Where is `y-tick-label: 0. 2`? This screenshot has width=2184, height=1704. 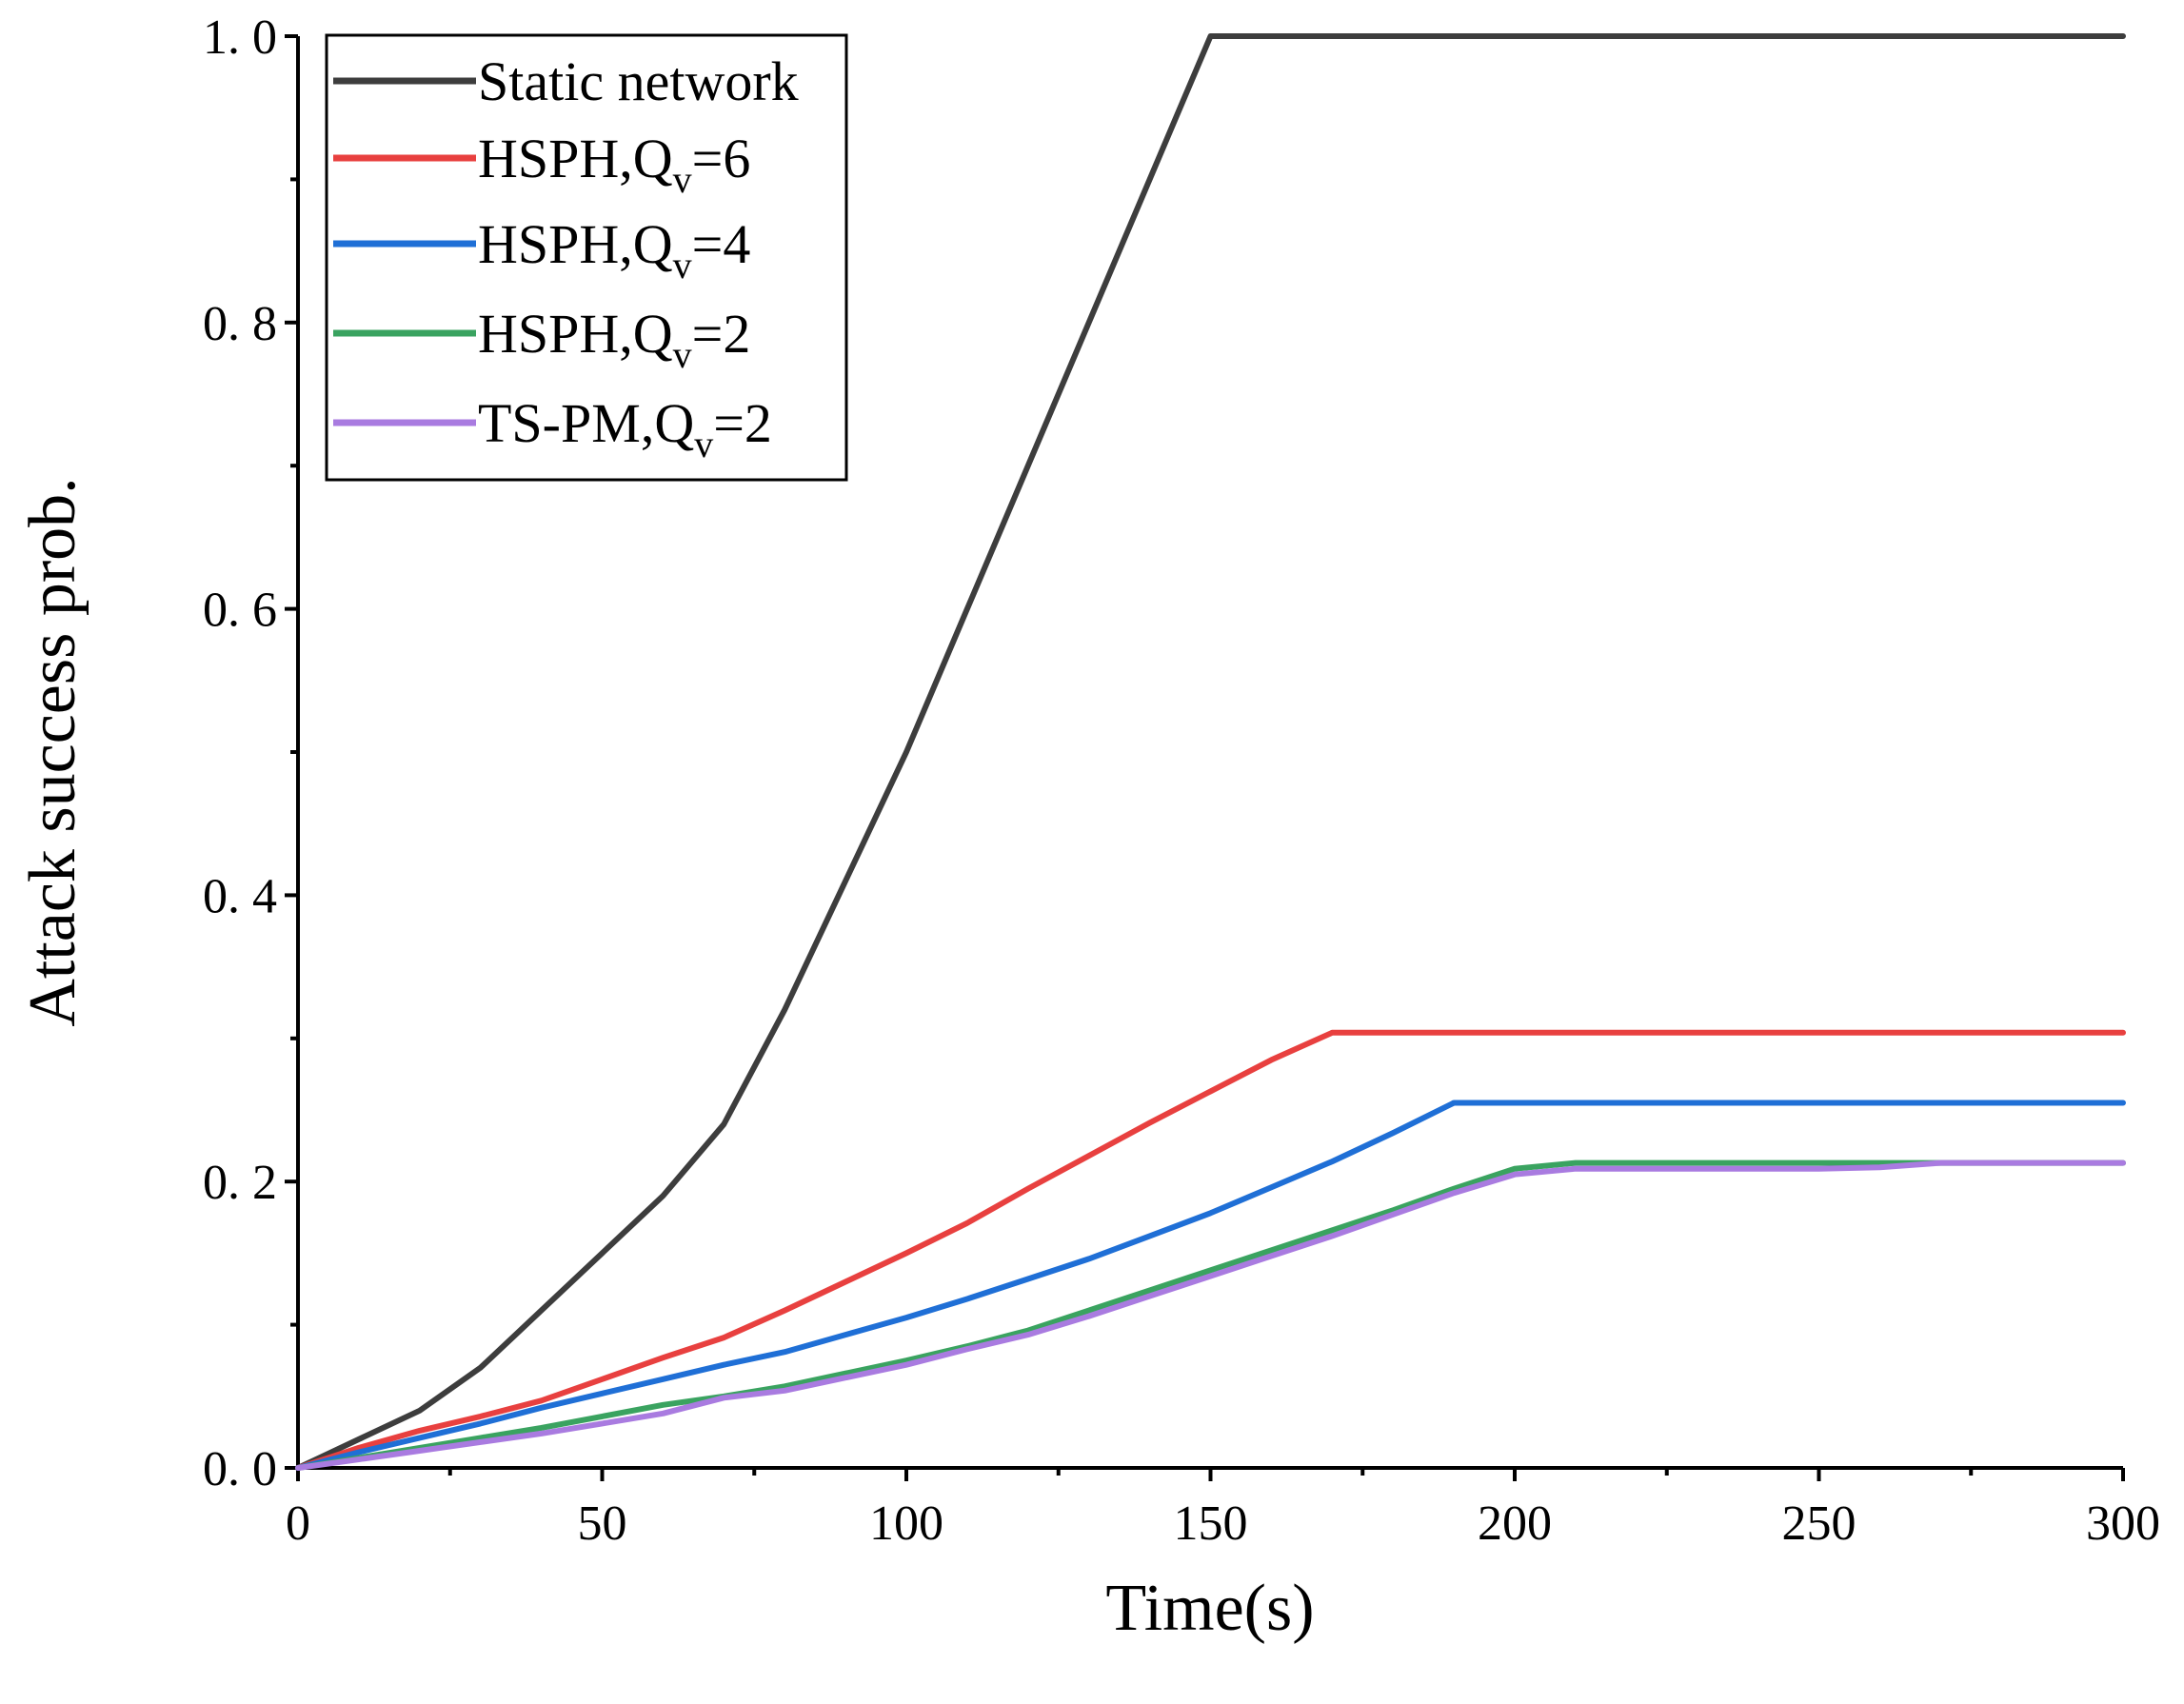 y-tick-label: 0. 2 is located at coordinates (240, 1183).